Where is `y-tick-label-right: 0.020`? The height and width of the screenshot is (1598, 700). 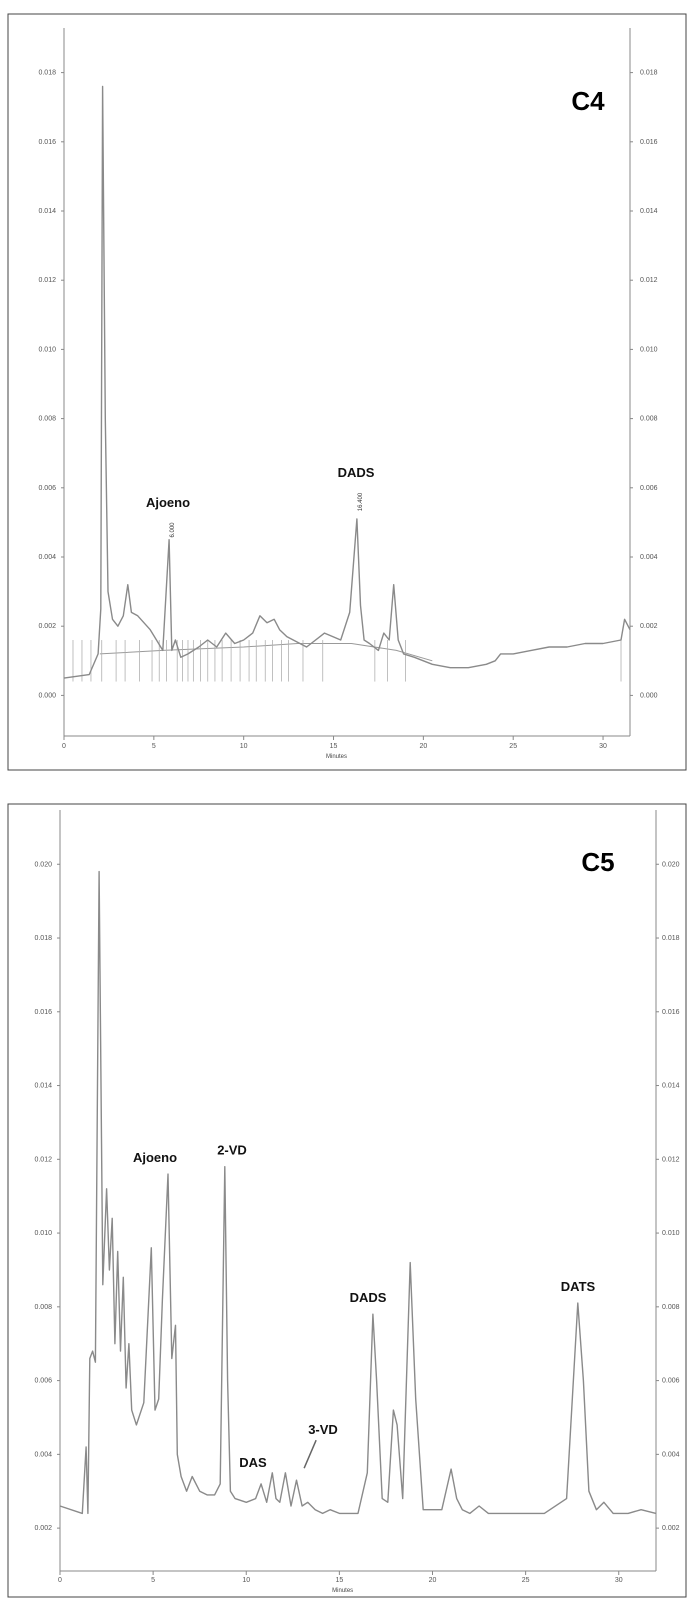
y-tick-label-right: 0.020 is located at coordinates (671, 864).